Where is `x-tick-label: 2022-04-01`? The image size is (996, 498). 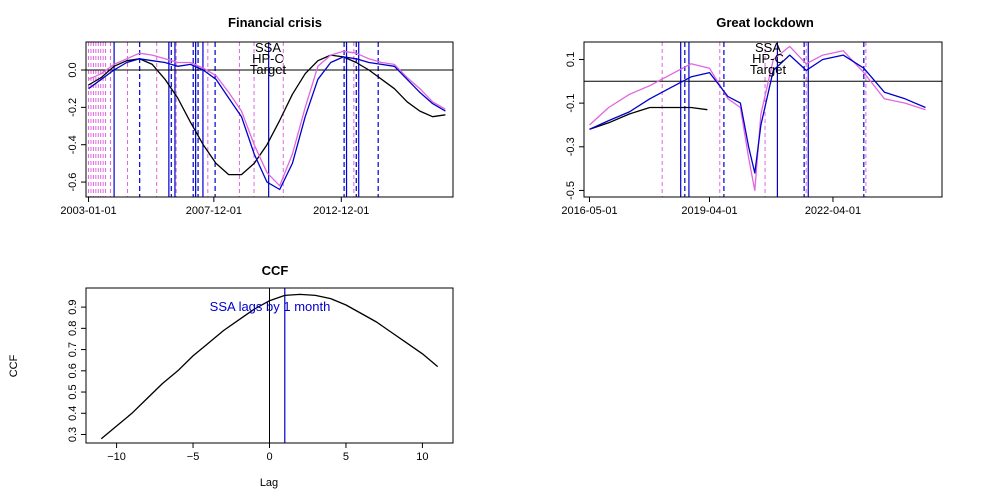
x-tick-label: 2022-04-01 is located at coordinates (833, 211).